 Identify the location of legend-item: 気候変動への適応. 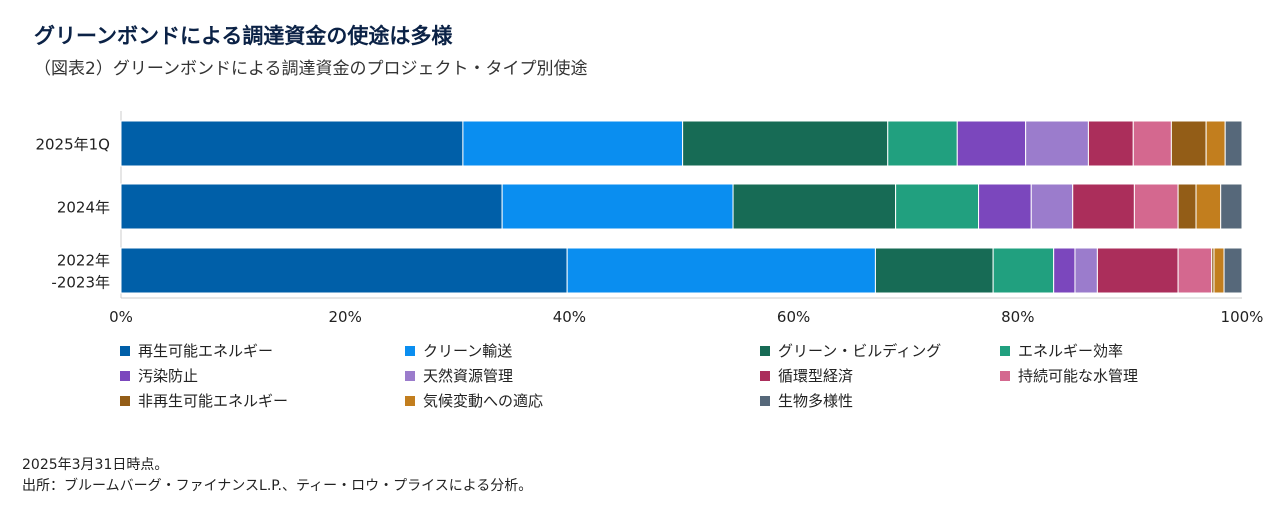
(474, 400).